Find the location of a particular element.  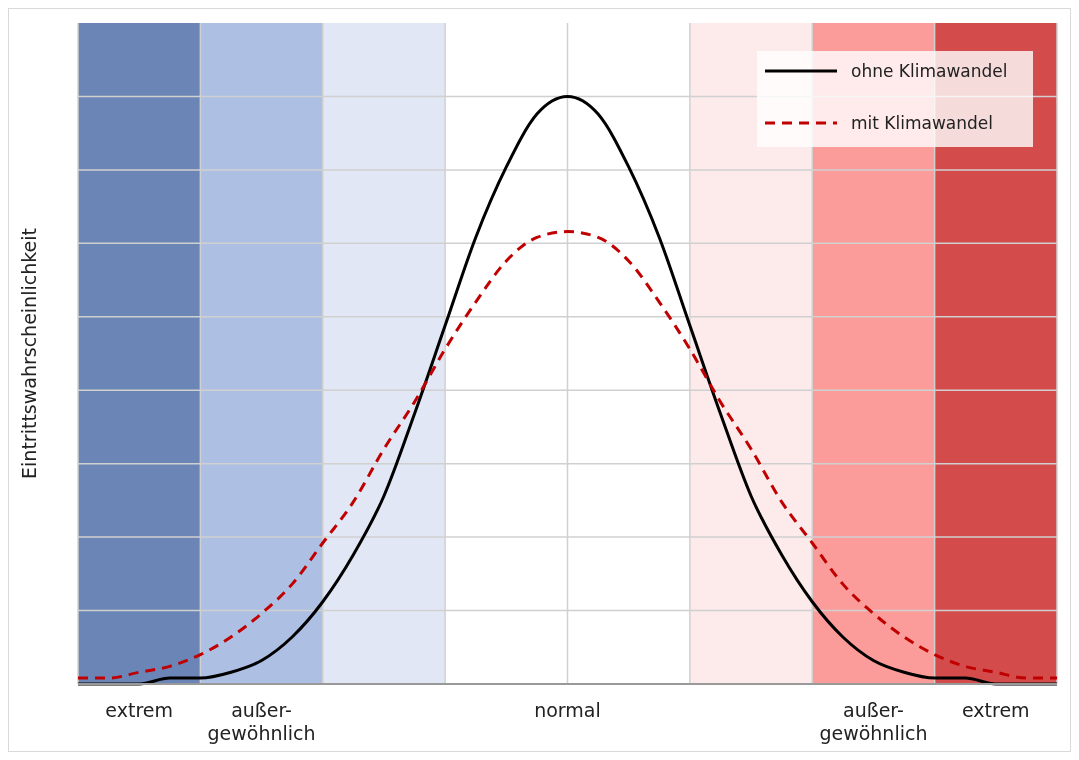

x-tick-label: normal is located at coordinates (567, 710).